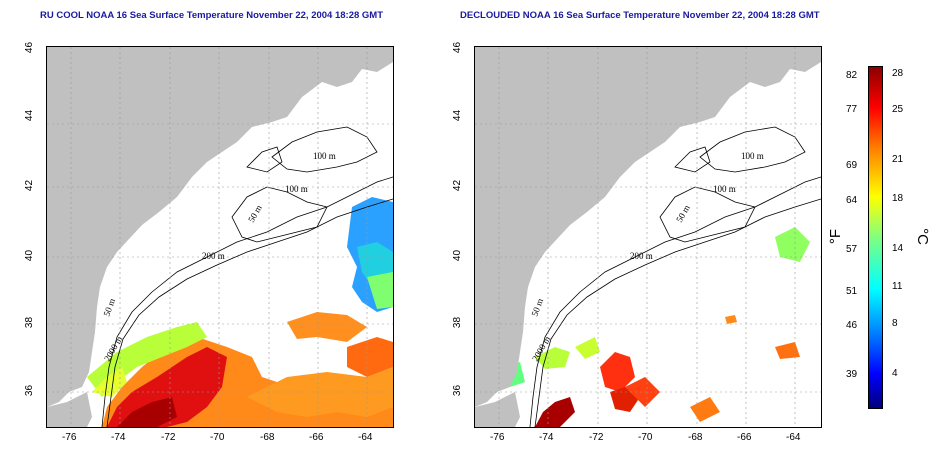 This screenshot has height=475, width=950. I want to click on fahrenheit-tick: 64, so click(852, 200).